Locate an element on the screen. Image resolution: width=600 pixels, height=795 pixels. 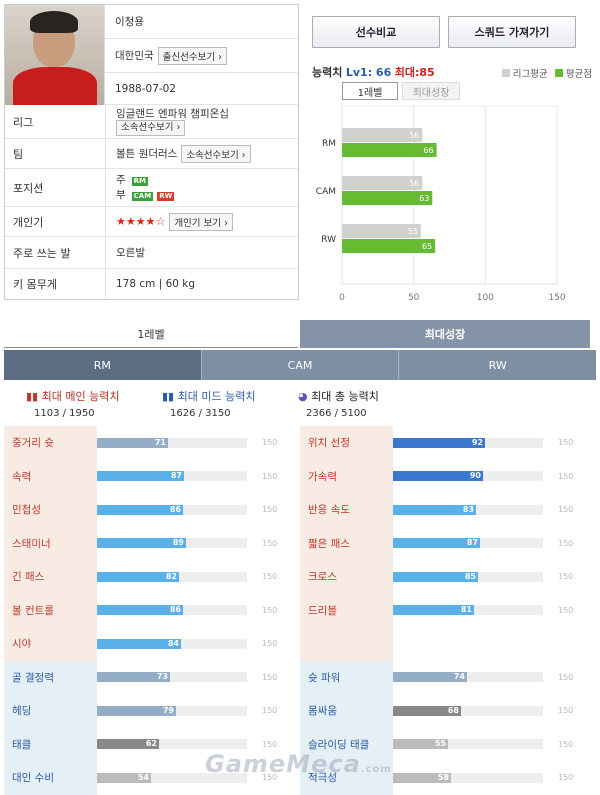
stat-bar-track: 83 is located at coordinates (468, 509).